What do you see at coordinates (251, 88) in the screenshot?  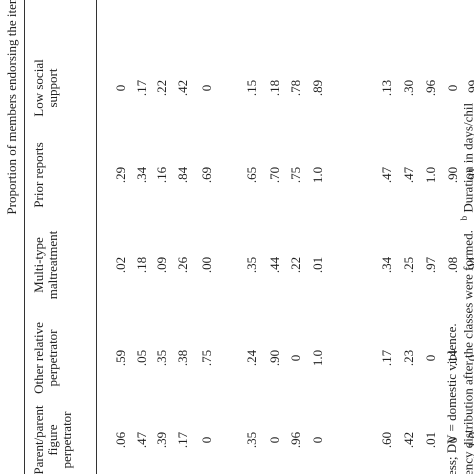 I see `table-cell: .15` at bounding box center [251, 88].